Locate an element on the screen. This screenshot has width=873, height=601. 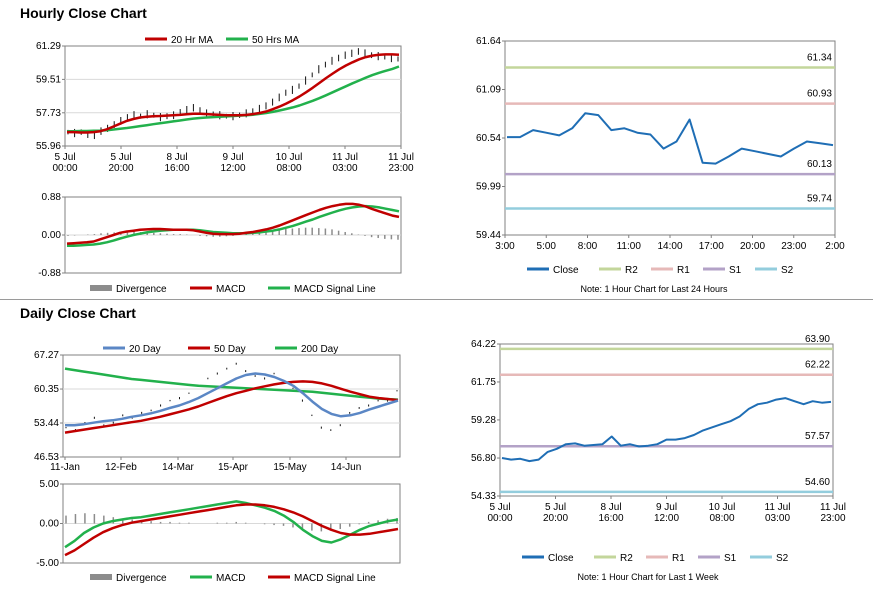
daily-legend-50day-label: 50 Day is located at coordinates (230, 349).